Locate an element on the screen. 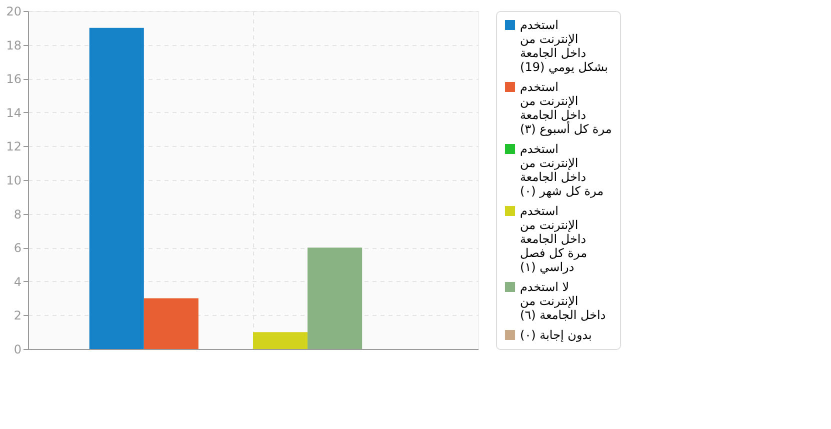  y-tick-label: 2 is located at coordinates (18, 315).